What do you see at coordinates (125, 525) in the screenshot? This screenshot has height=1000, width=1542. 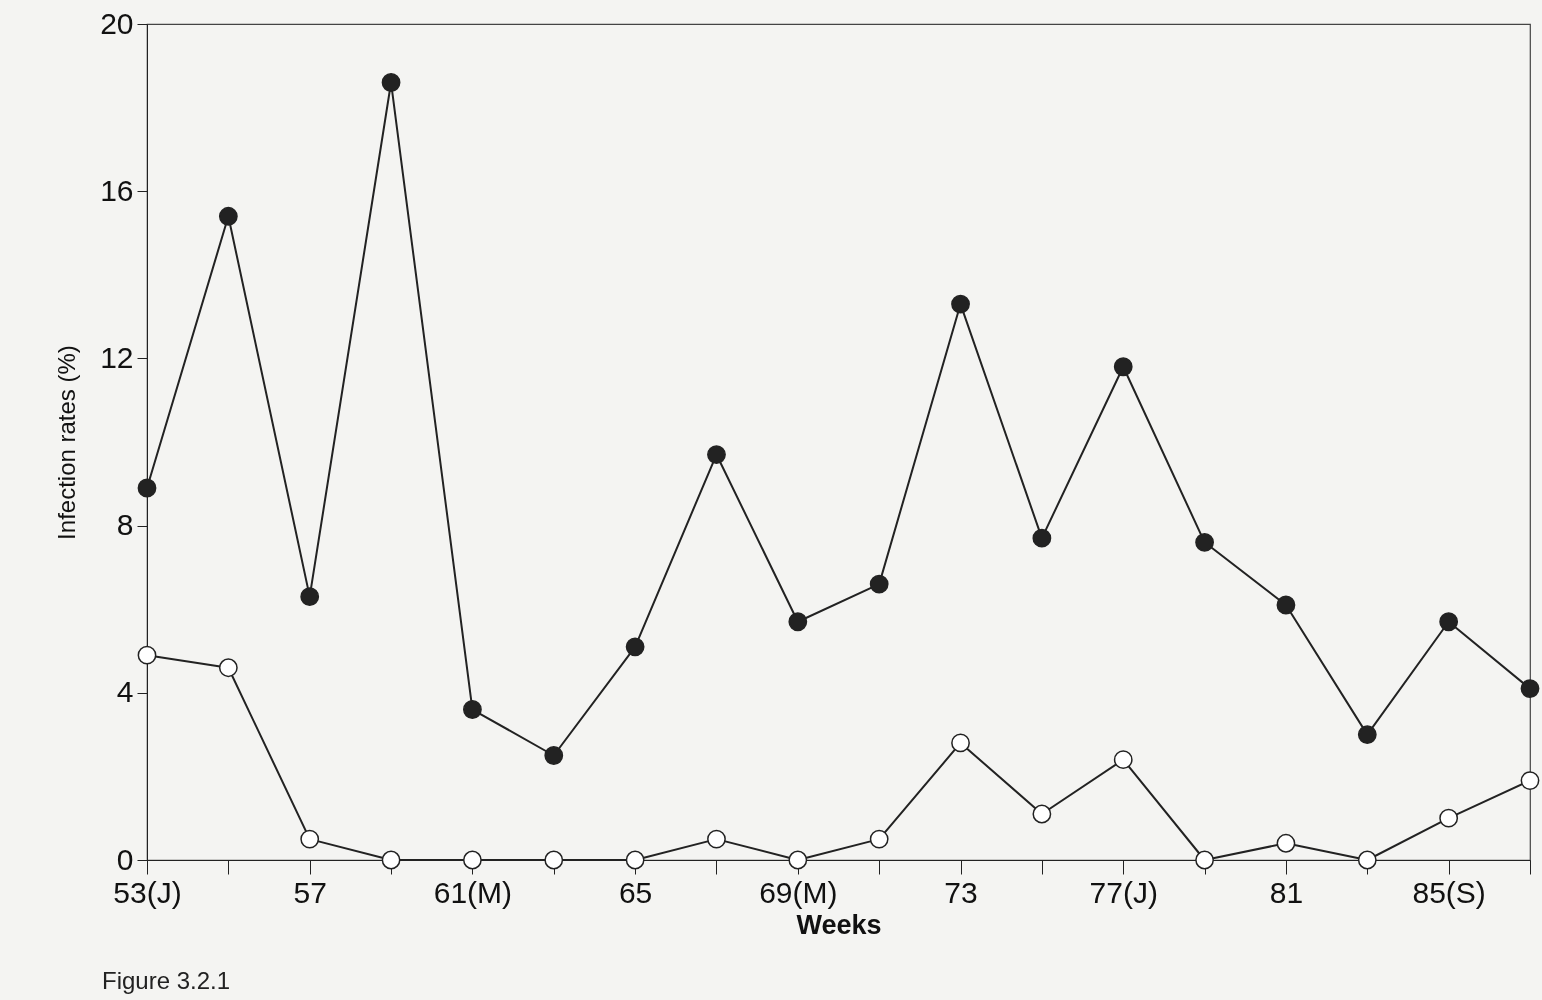 I see `y-tick-label: 8` at bounding box center [125, 525].